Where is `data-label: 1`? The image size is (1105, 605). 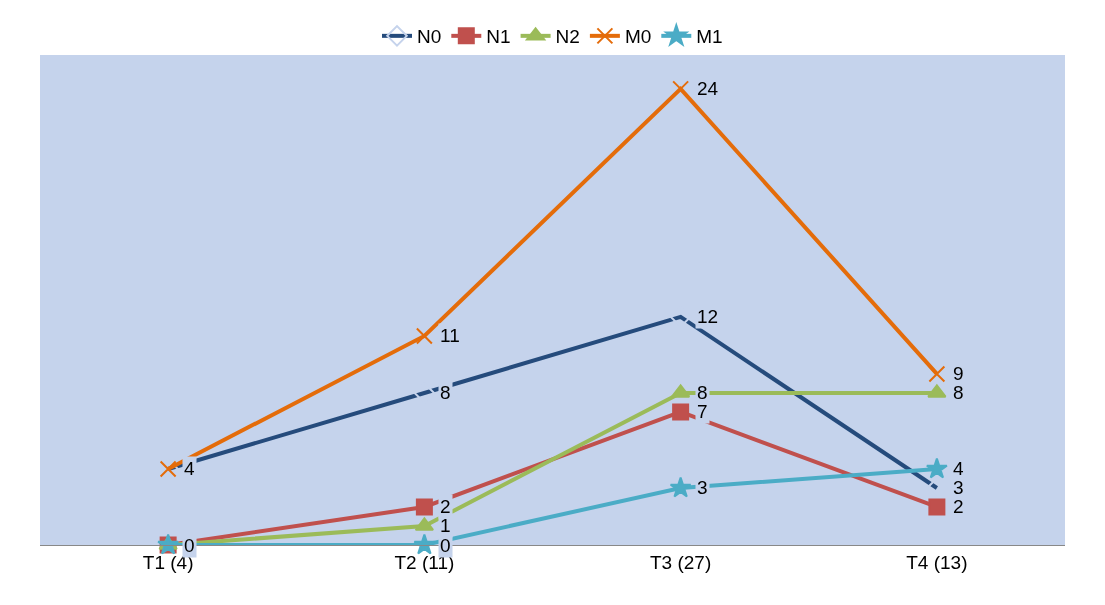 data-label: 1 is located at coordinates (445, 525).